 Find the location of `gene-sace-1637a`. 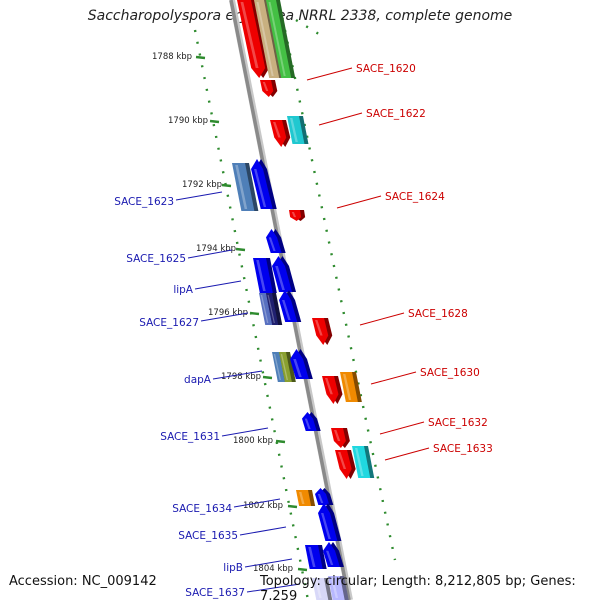

gene-sace-1637a is located at coordinates (322, 589).